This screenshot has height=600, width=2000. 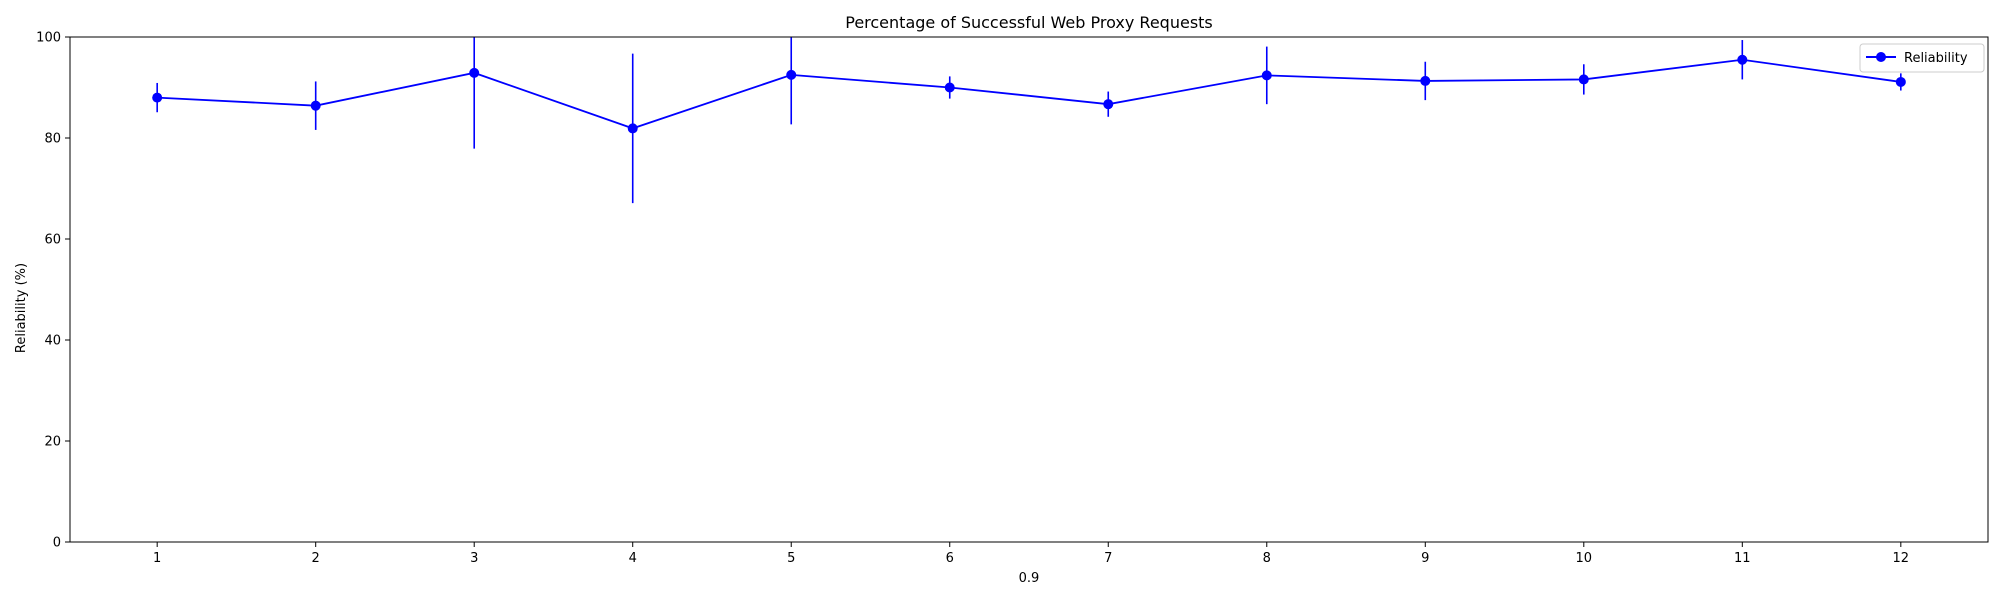 I want to click on y-tick-label: 60, so click(x=52, y=240).